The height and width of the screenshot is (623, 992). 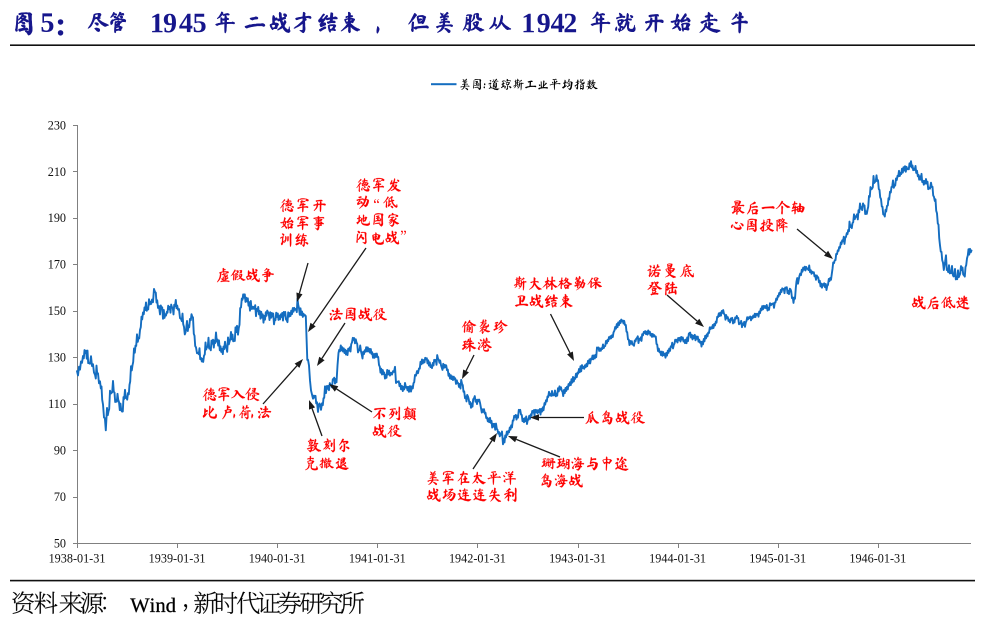 I want to click on svg-text: 110, so click(x=57, y=404).